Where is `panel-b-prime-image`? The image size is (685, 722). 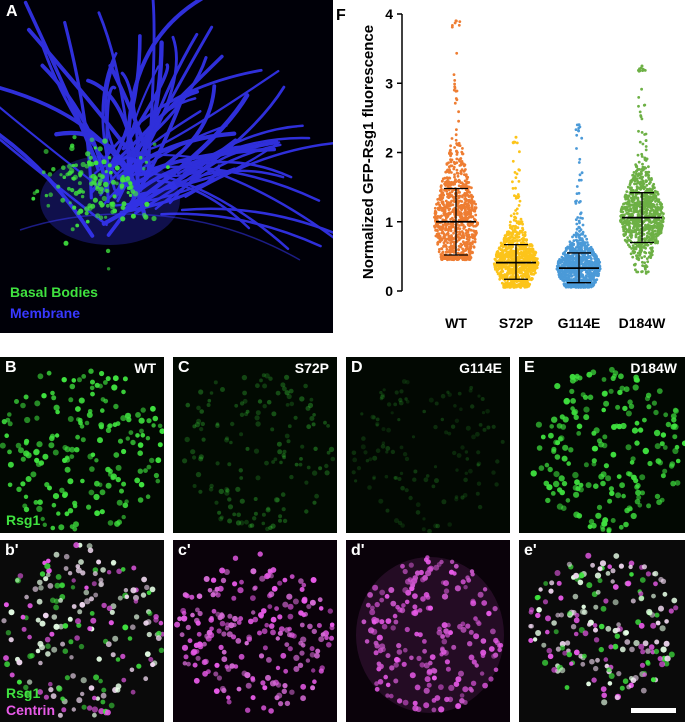 panel-b-prime-image is located at coordinates (82, 631).